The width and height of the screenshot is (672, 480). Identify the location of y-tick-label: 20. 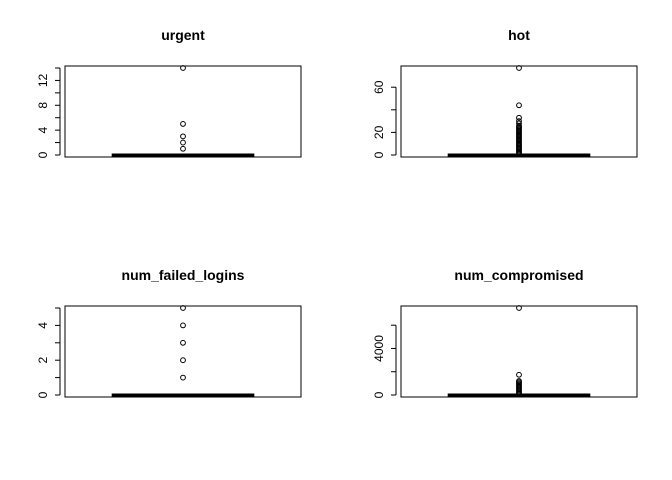
(379, 132).